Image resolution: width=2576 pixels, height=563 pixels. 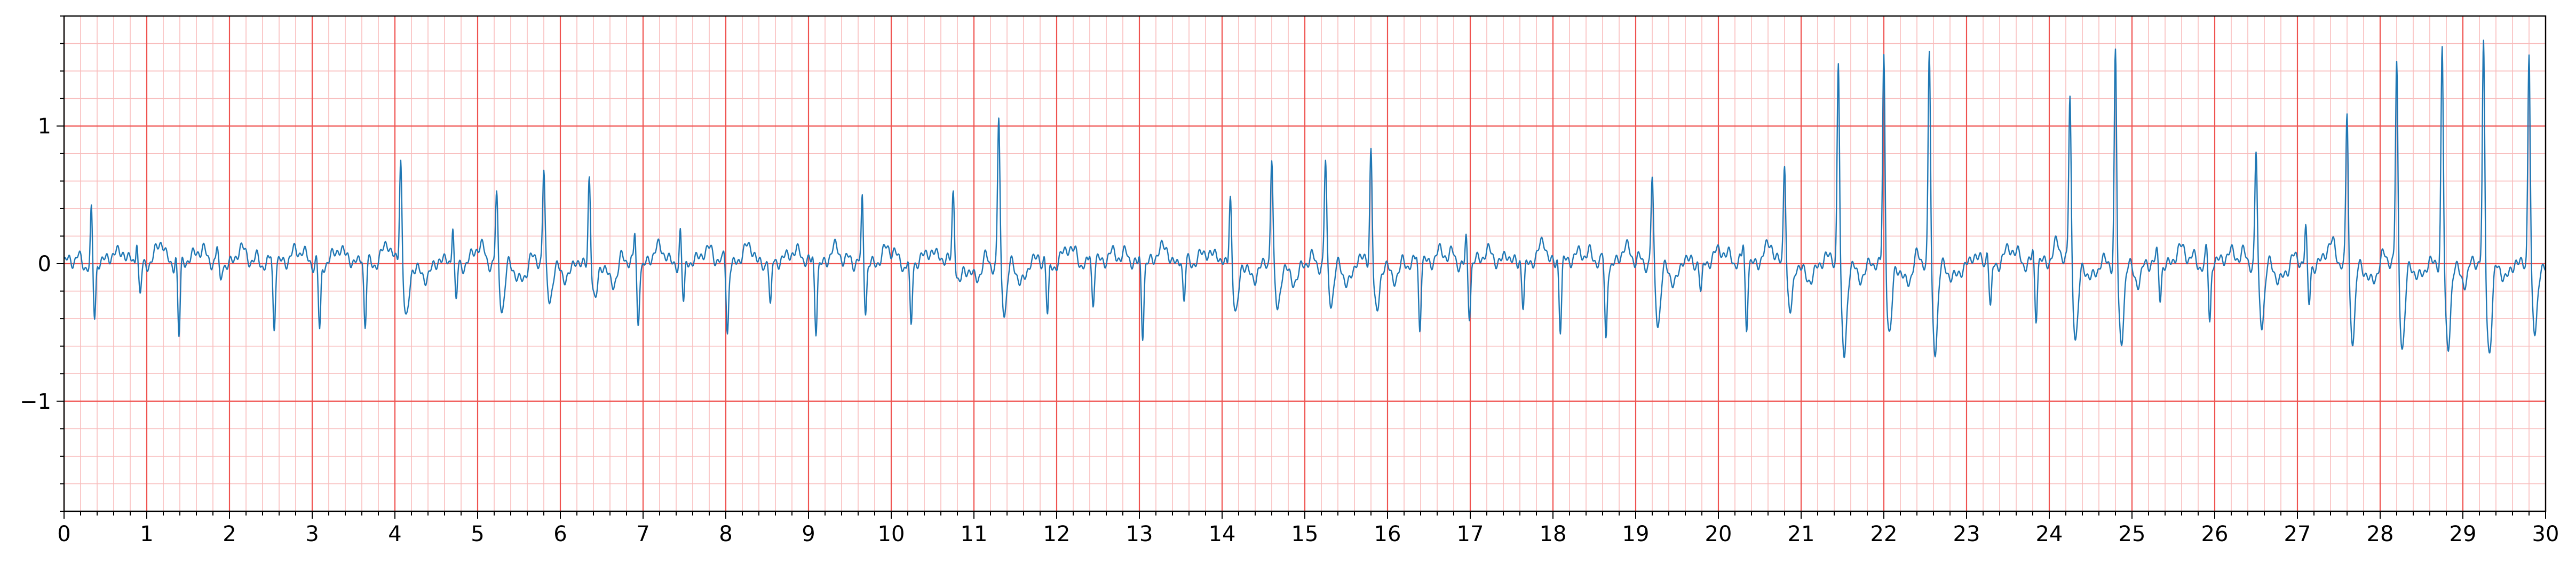 What do you see at coordinates (809, 534) in the screenshot?
I see `x-tick-label: 9` at bounding box center [809, 534].